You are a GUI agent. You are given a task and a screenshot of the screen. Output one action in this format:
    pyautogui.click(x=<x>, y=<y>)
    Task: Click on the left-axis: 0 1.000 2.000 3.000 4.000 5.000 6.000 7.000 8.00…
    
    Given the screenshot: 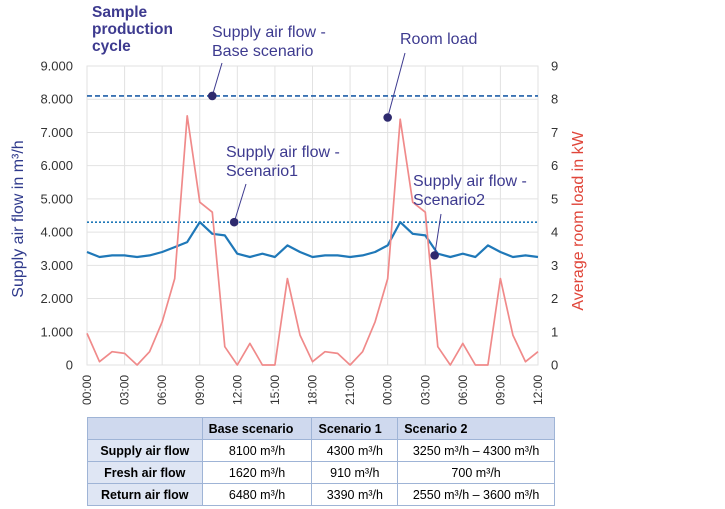 What is the action you would take?
    pyautogui.click(x=56, y=216)
    